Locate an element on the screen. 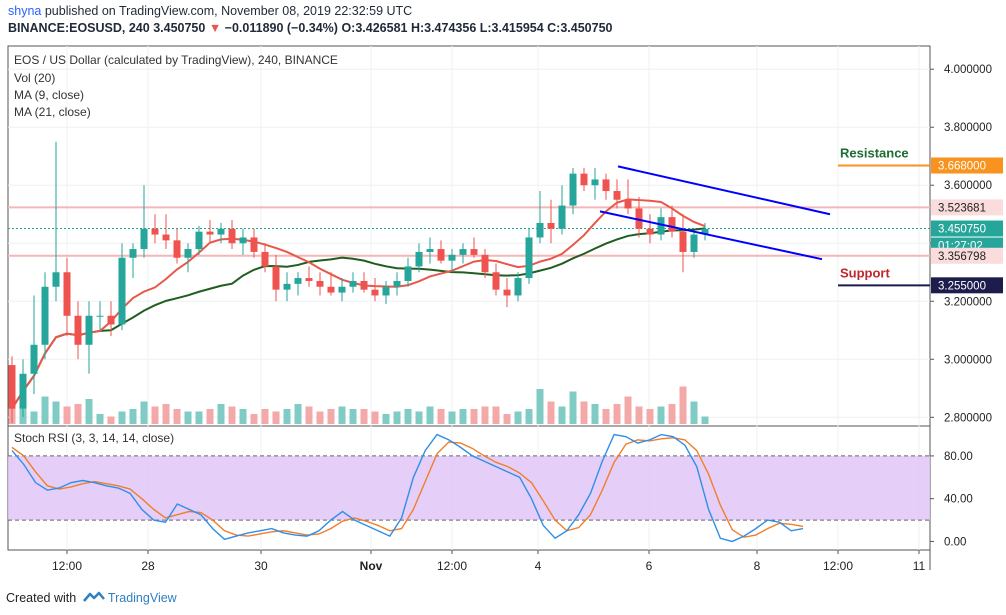 This screenshot has width=1006, height=615. down-arrow-icon: ▼ is located at coordinates (215, 28).